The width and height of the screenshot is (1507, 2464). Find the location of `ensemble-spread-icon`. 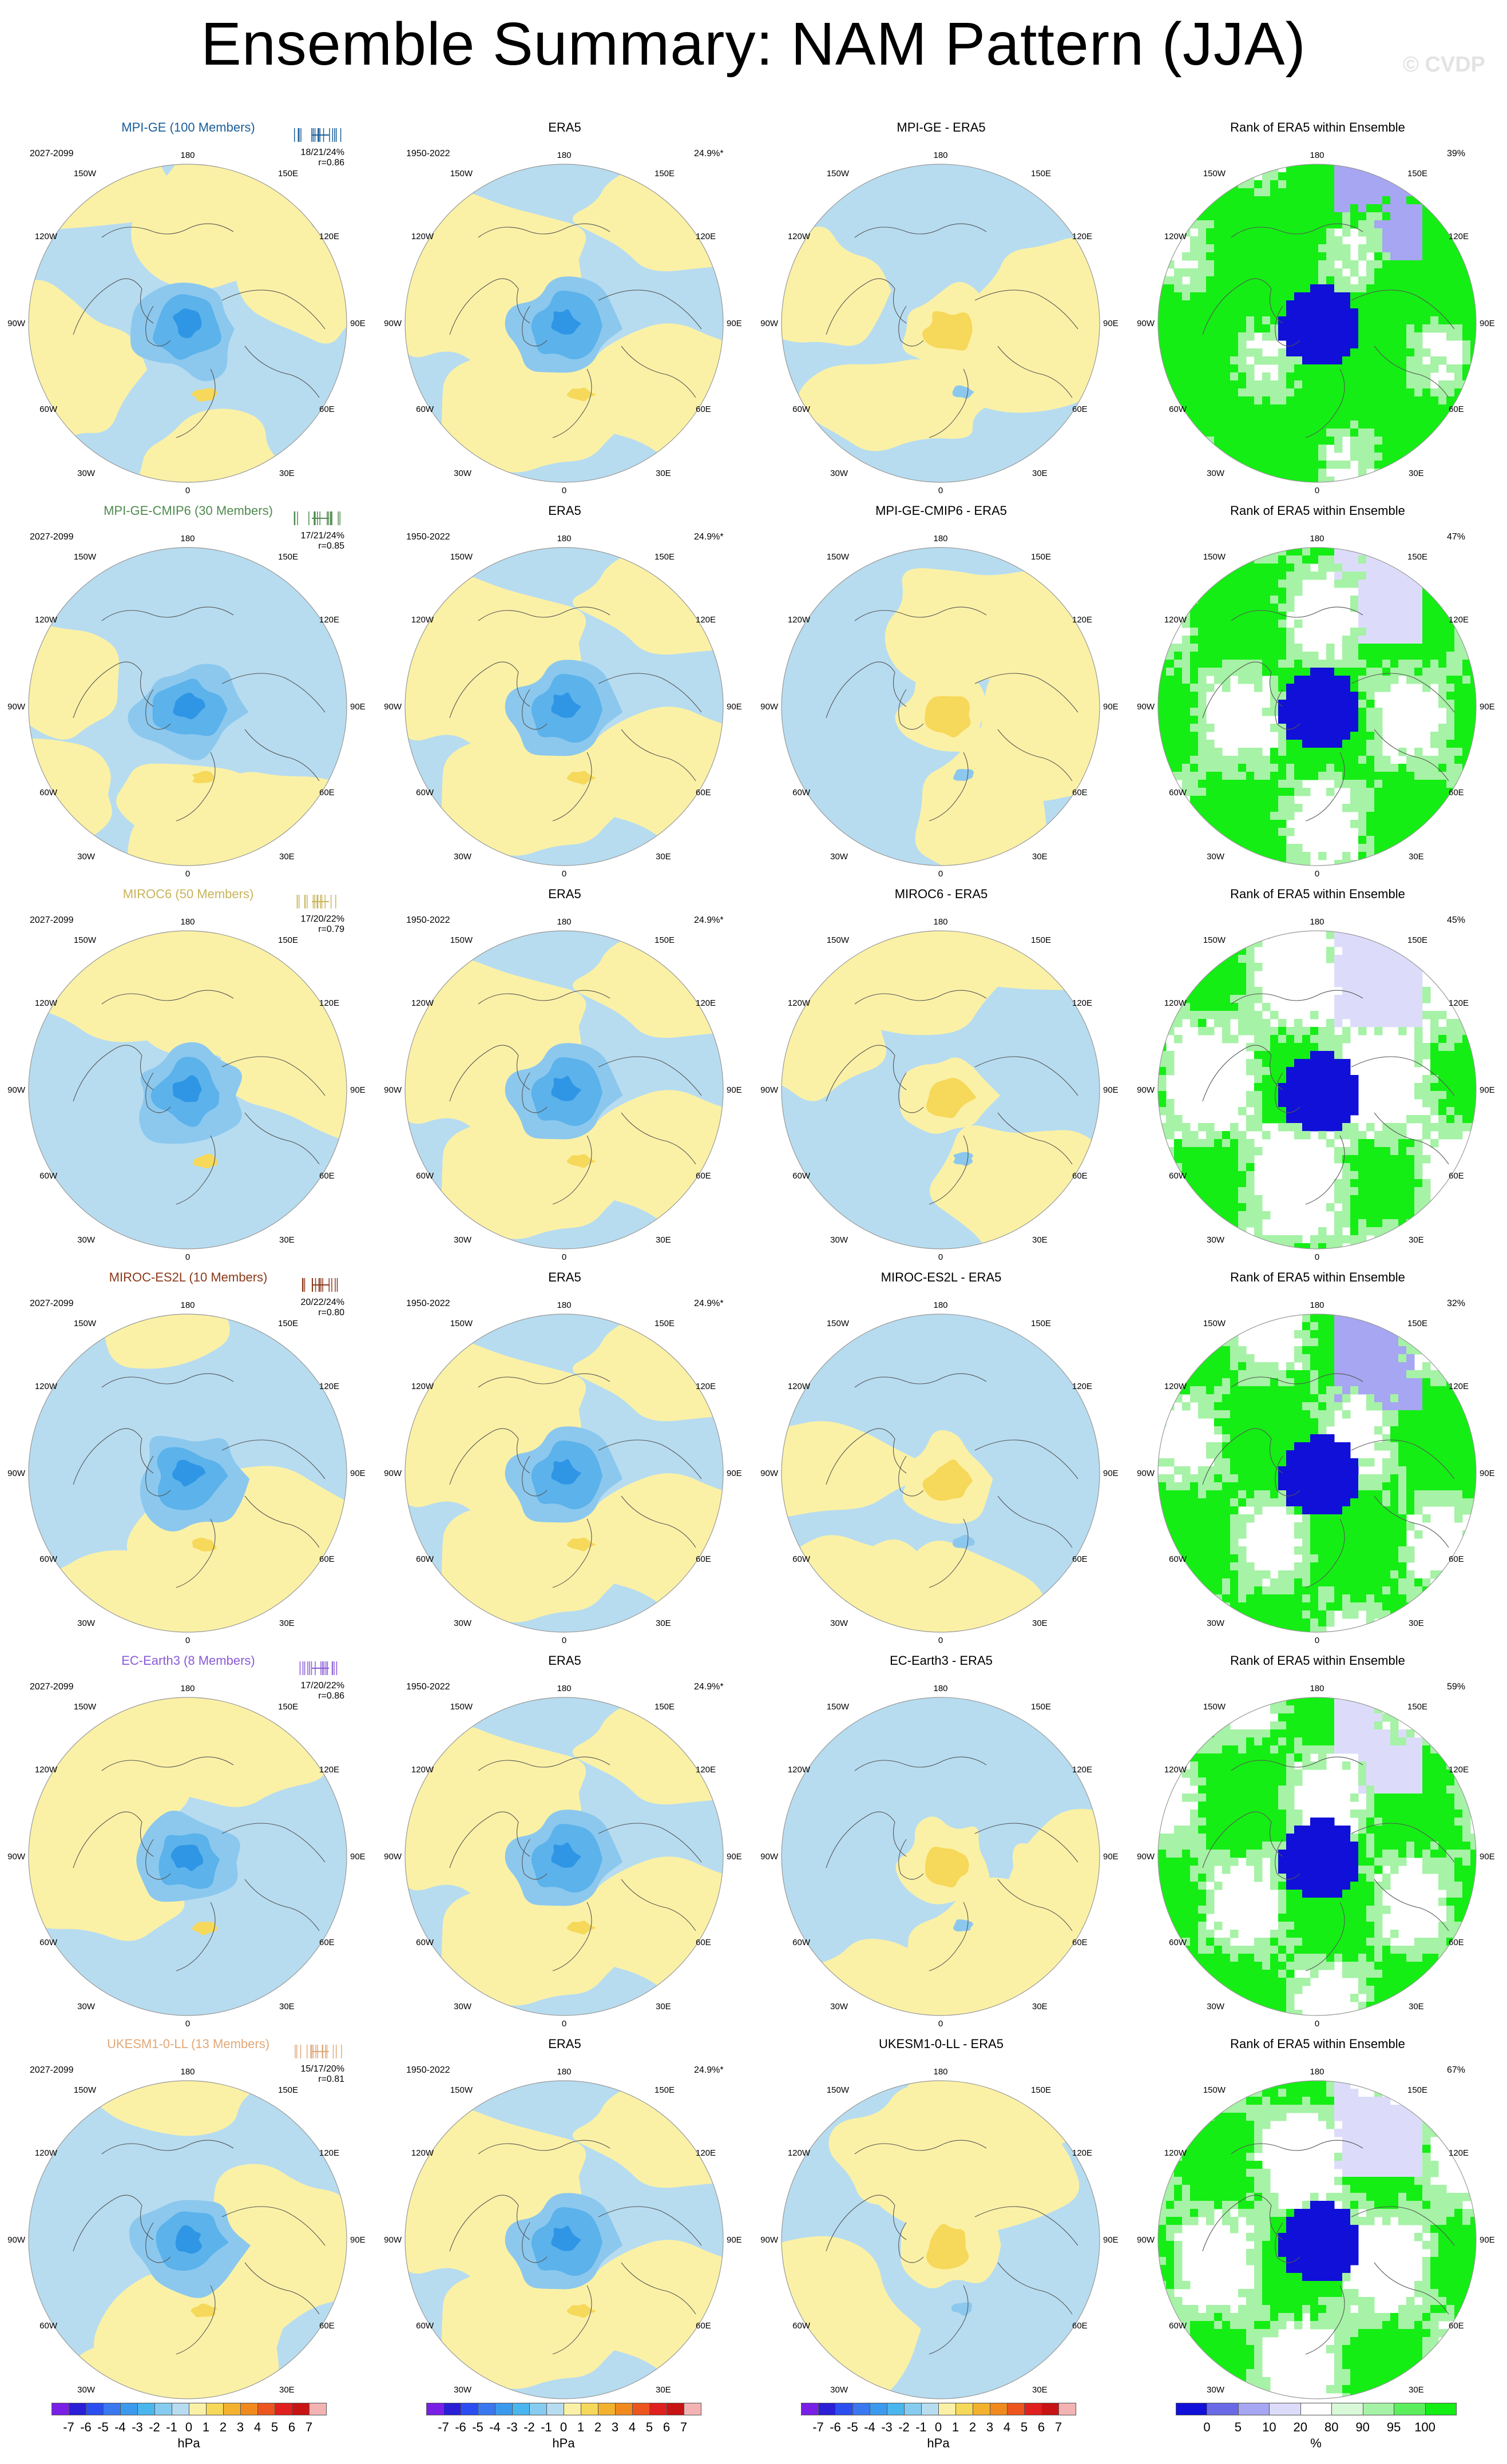

ensemble-spread-icon is located at coordinates (316, 901).